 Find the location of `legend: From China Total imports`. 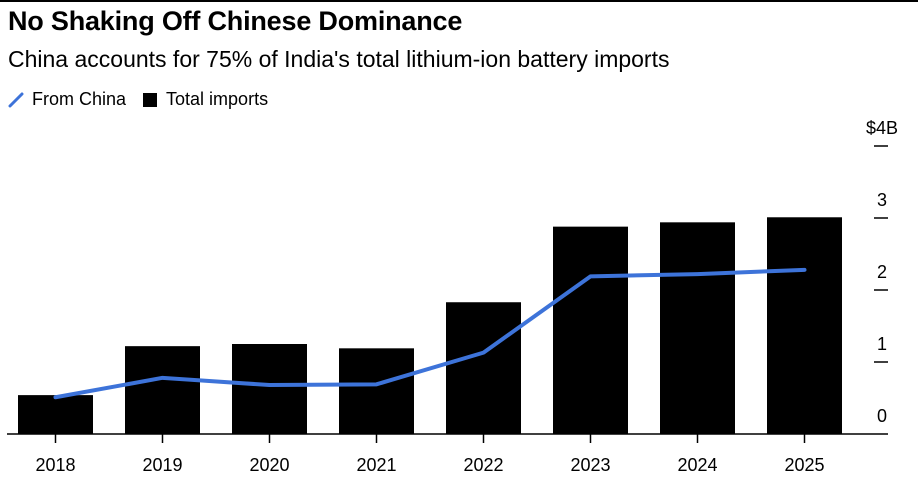

legend: From China Total imports is located at coordinates (146, 99).